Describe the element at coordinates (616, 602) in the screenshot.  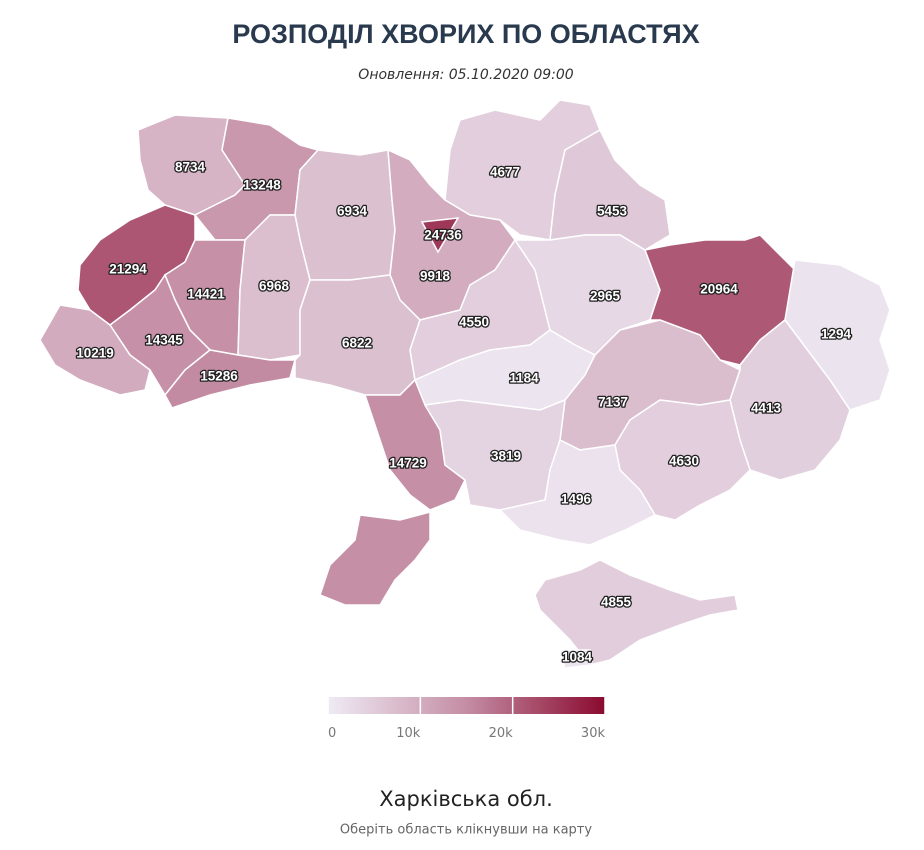
I see `region-value-label: 4855` at that location.